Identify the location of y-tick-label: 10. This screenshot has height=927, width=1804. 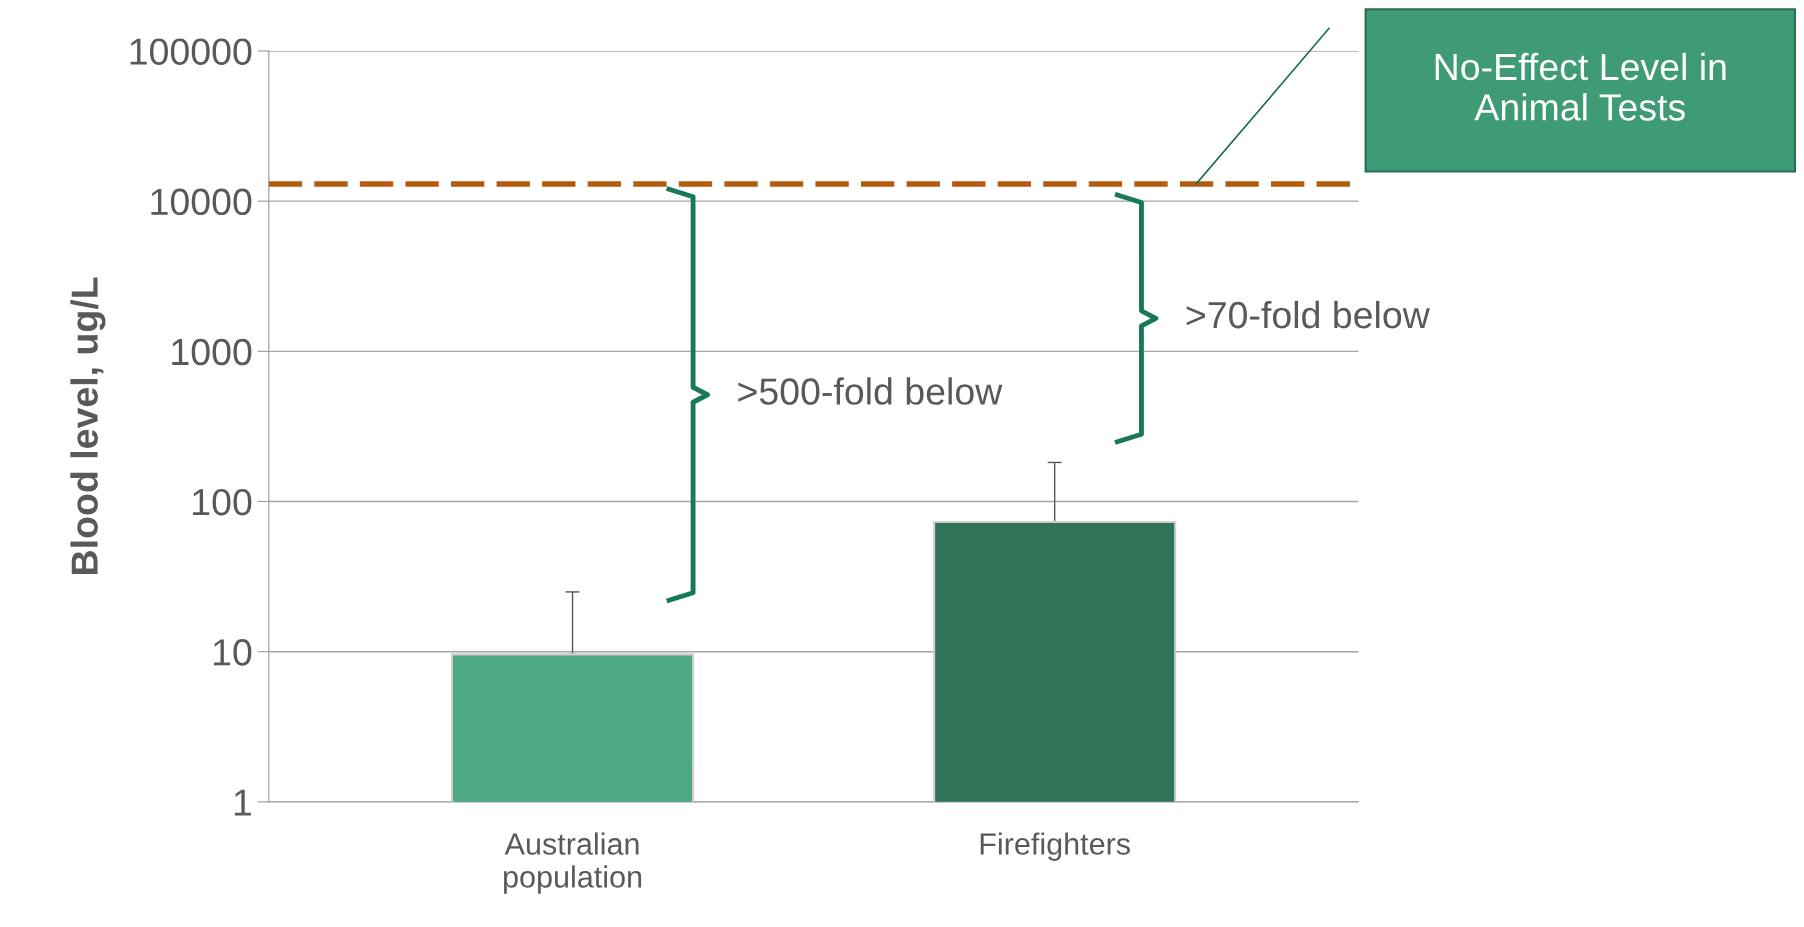
(232, 652).